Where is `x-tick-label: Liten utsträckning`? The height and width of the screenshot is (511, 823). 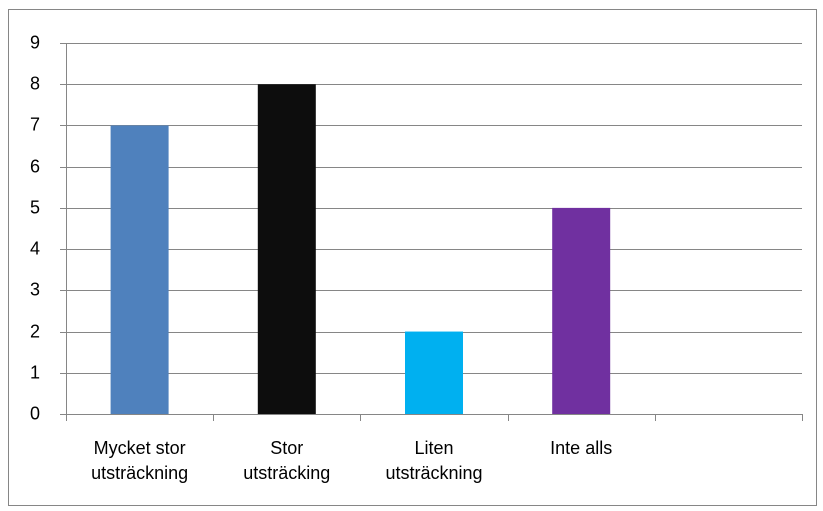
x-tick-label: Liten utsträckning is located at coordinates (433, 460).